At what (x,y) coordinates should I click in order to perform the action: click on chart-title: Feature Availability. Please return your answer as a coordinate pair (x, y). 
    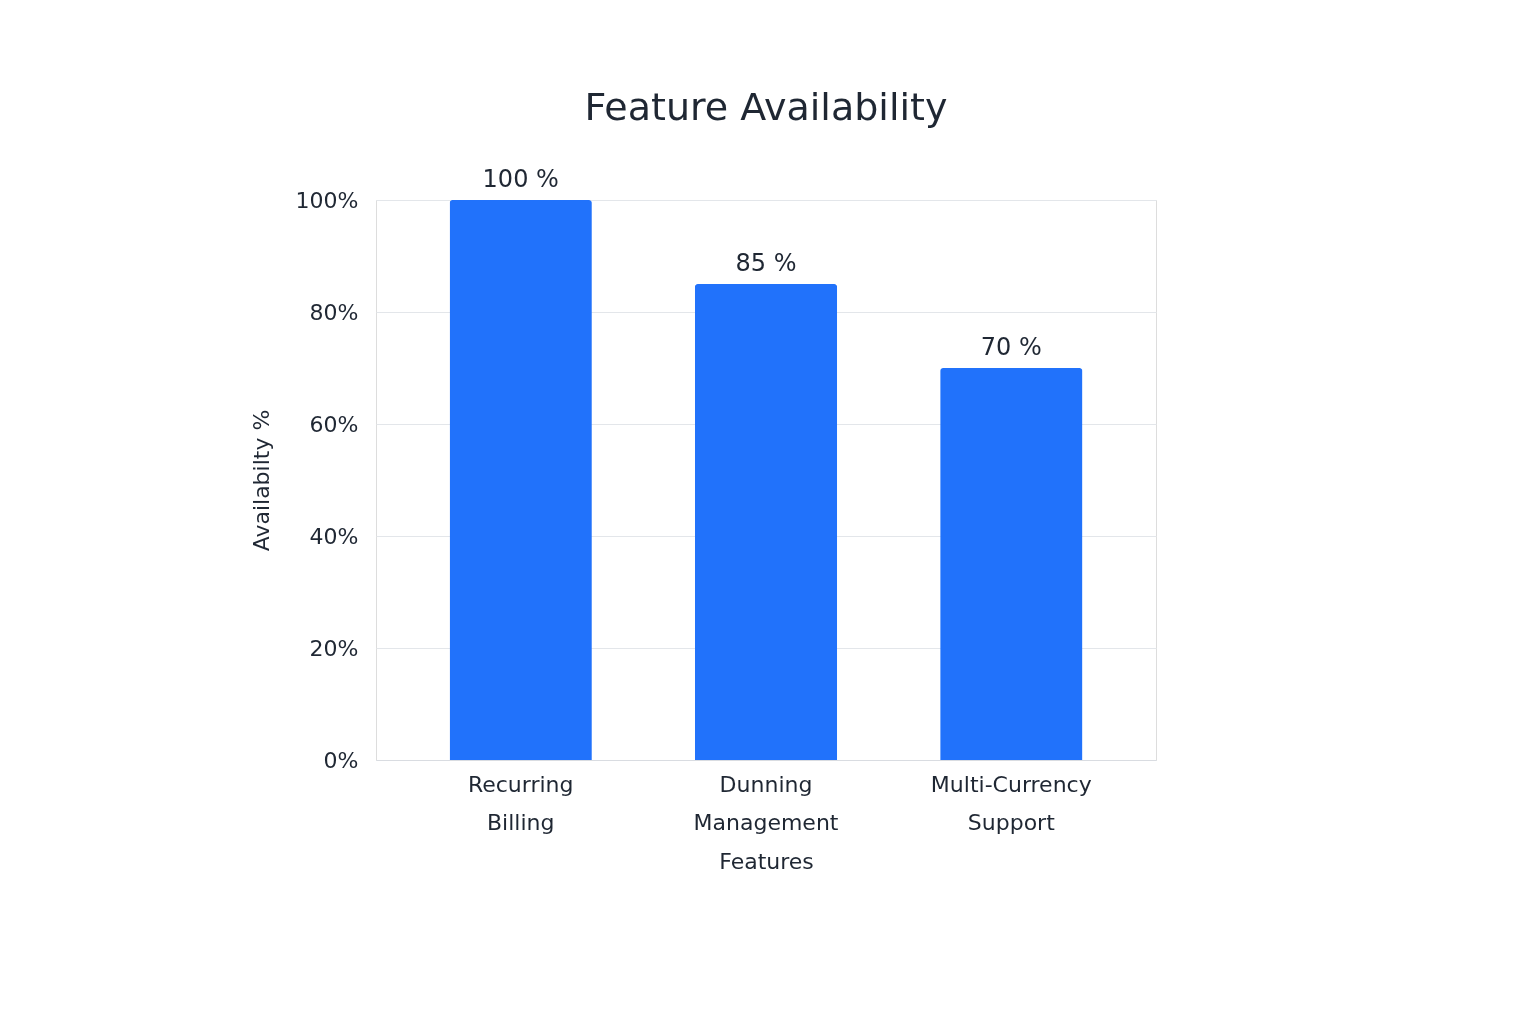
    Looking at the image, I should click on (766, 107).